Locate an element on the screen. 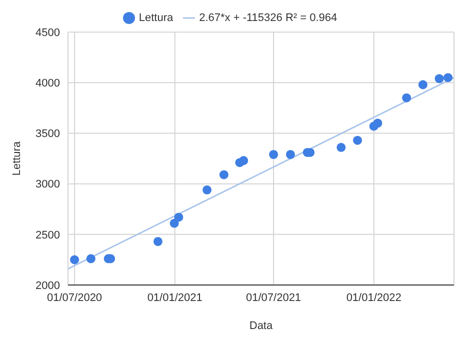  y-tick-label: 4500 is located at coordinates (48, 33).